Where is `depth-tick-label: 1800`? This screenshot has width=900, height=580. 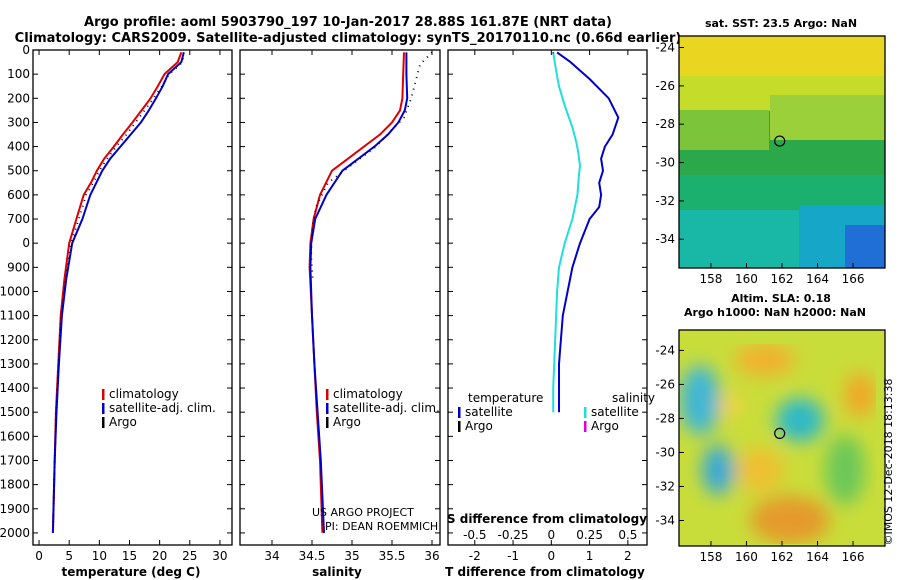
depth-tick-label: 1800 is located at coordinates (15, 485).